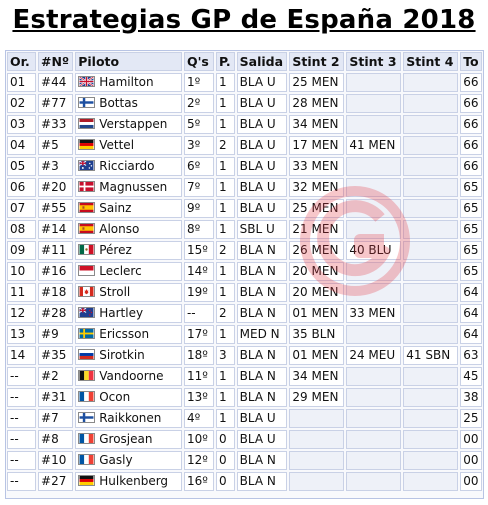  I want to click on table-row: -- #27 Hulkenberg 16º 0 BLA N 00, so click(244, 481).